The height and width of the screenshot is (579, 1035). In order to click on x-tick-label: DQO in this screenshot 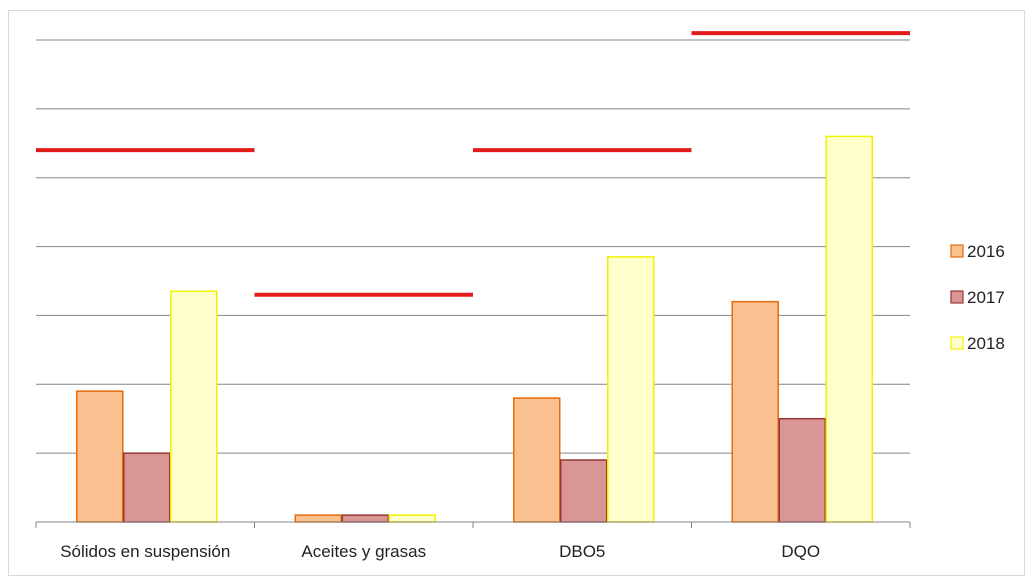, I will do `click(800, 551)`.